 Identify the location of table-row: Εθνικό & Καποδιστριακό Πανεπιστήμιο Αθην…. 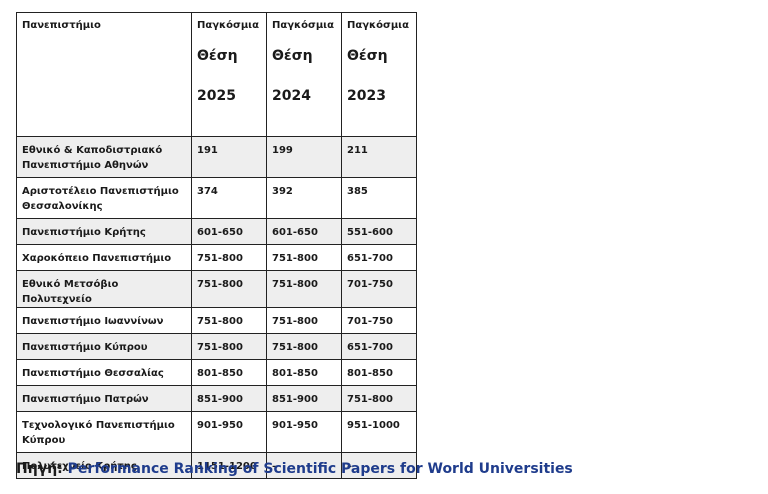
(216, 157).